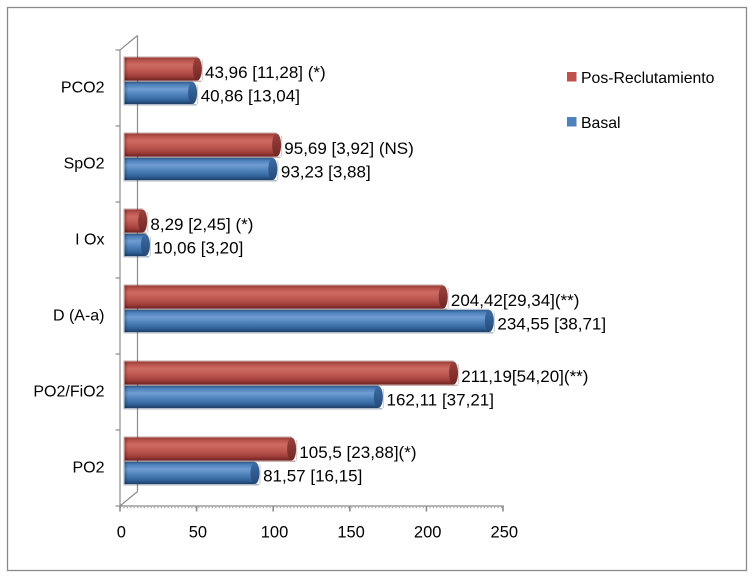 This screenshot has width=756, height=588. I want to click on svg-text: 40,86 [13,04], so click(250, 96).